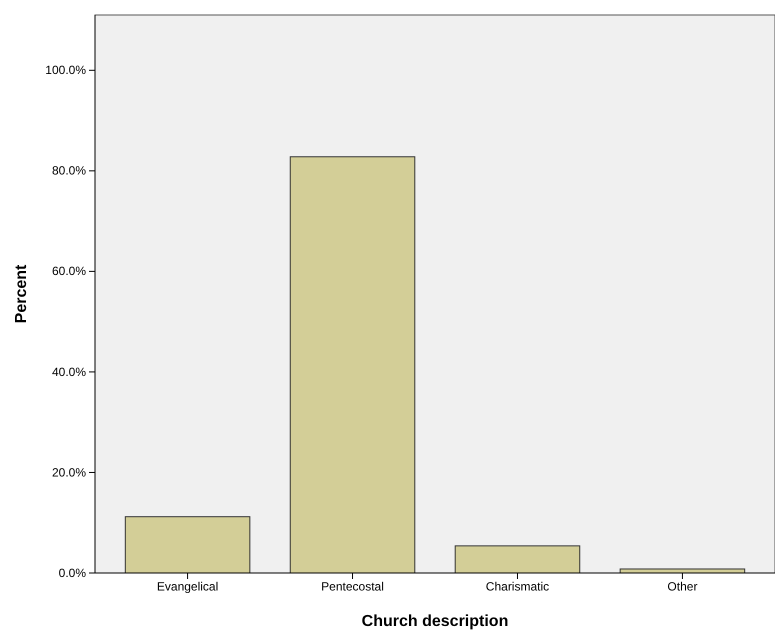 This screenshot has height=633, width=775. Describe the element at coordinates (187, 587) in the screenshot. I see `x-tick-label: Evangelical` at that location.